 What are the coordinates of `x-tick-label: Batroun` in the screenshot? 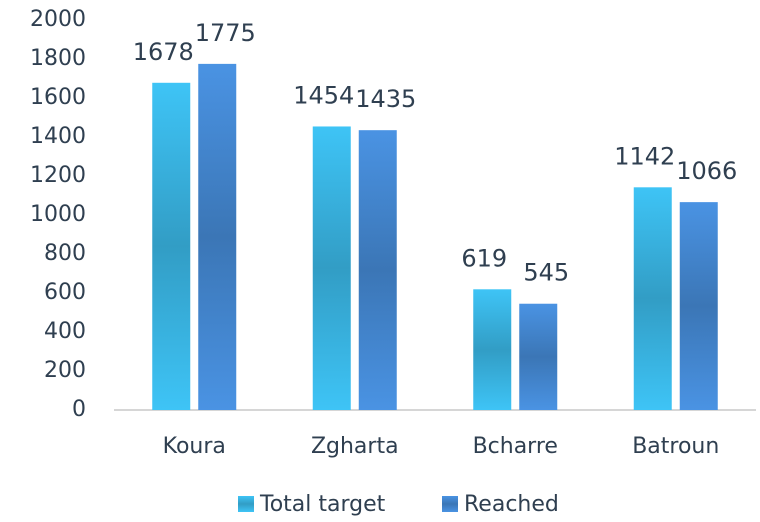 It's located at (675, 446).